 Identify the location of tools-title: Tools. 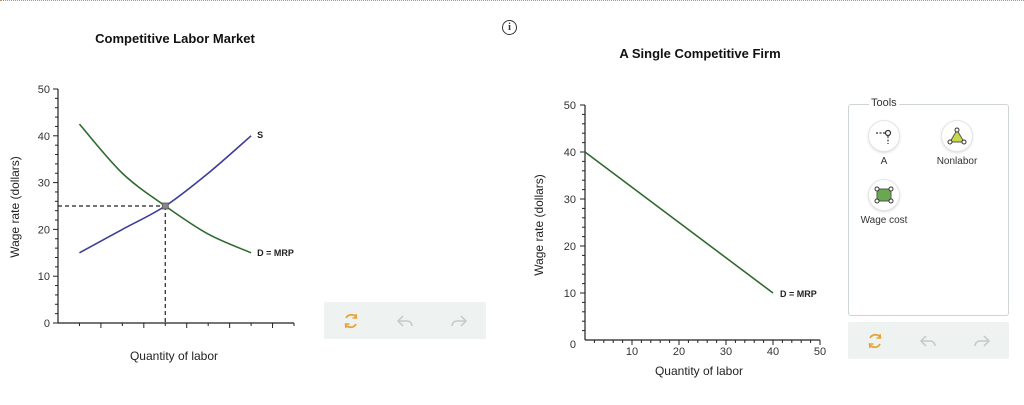
(884, 103).